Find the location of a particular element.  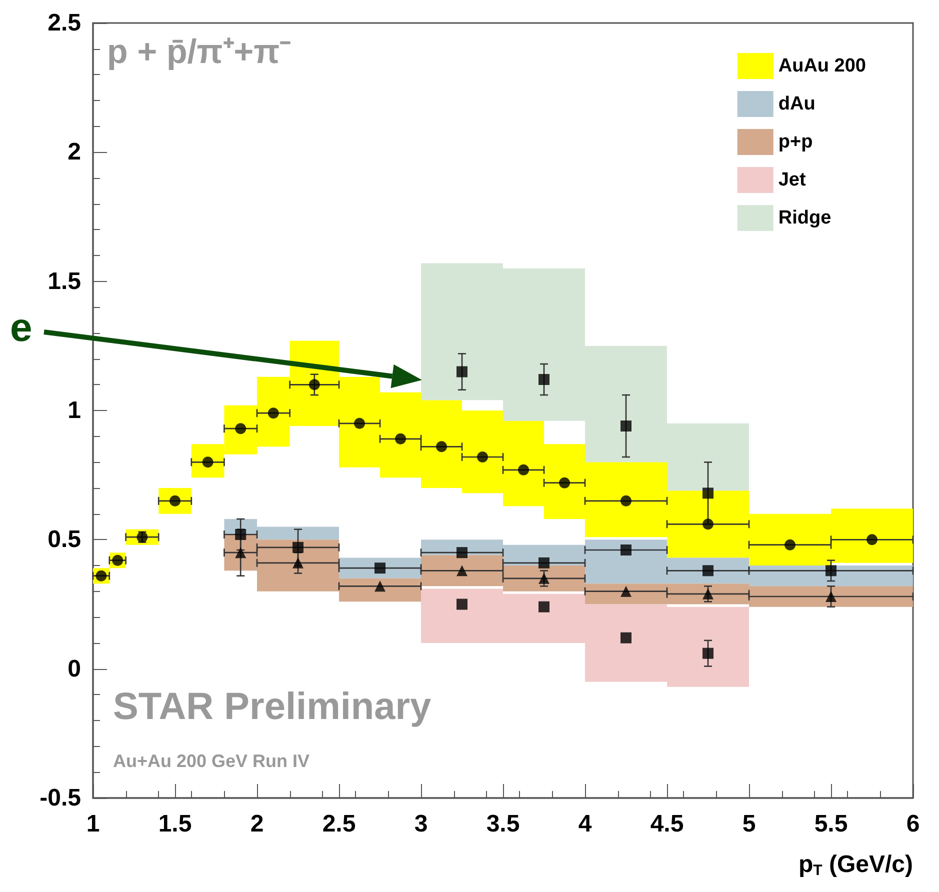

y-tick-label: 2 is located at coordinates (74, 152).